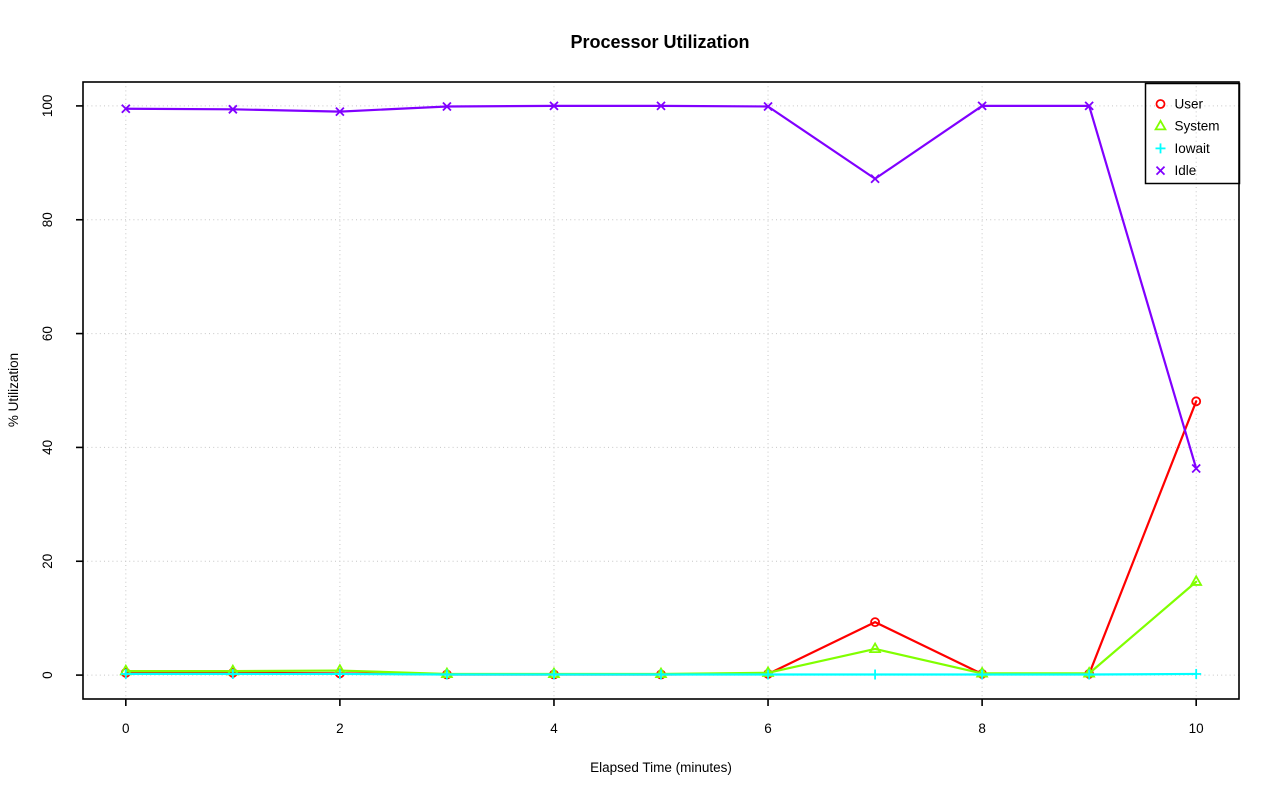 This screenshot has width=1280, height=801. I want to click on x-tick-label: 2, so click(340, 728).